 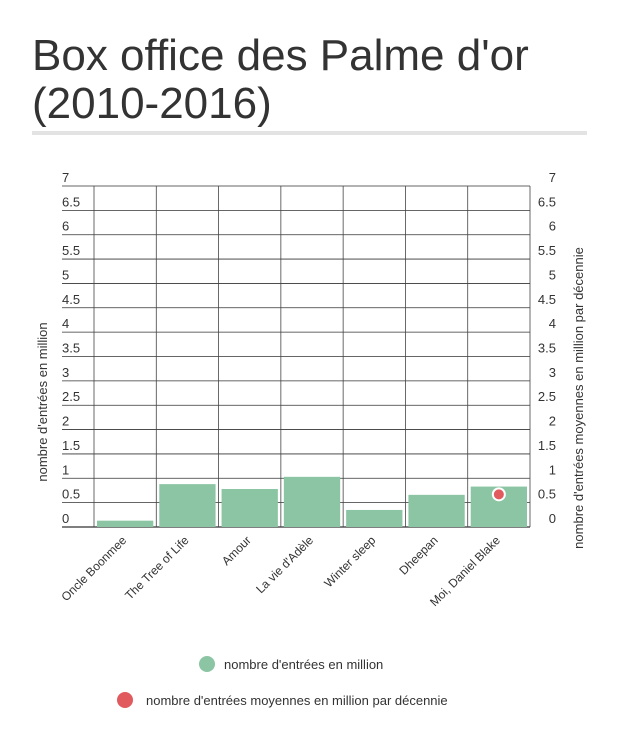 I want to click on data-point, so click(x=498, y=494).